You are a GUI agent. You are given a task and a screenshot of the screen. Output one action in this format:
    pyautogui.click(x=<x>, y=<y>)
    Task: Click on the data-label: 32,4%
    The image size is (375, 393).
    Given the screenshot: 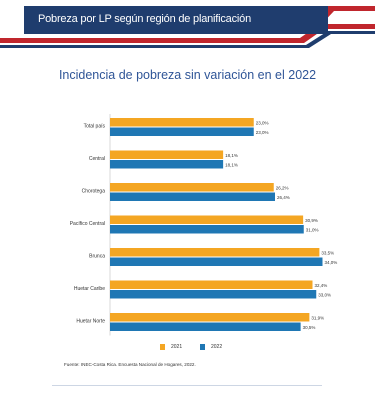 What is the action you would take?
    pyautogui.click(x=321, y=285)
    